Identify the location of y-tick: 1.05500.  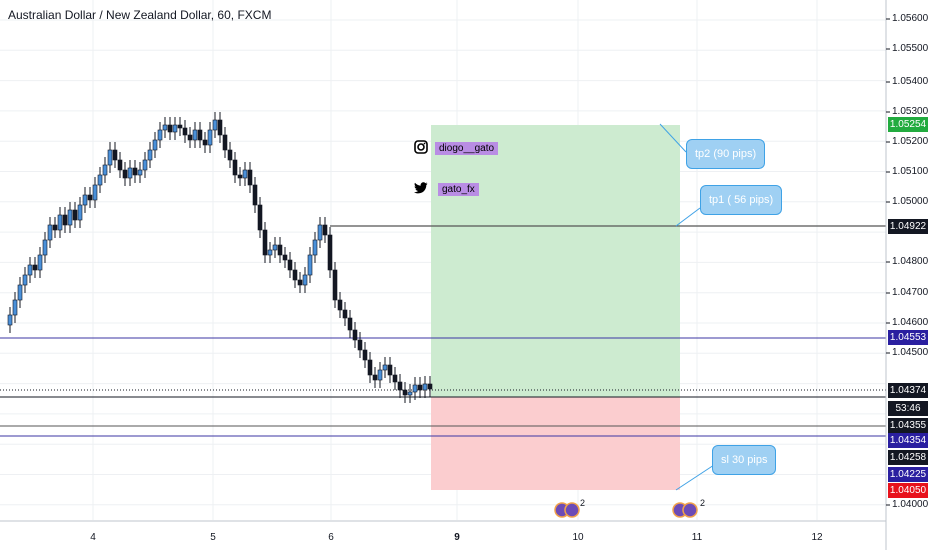
(910, 48).